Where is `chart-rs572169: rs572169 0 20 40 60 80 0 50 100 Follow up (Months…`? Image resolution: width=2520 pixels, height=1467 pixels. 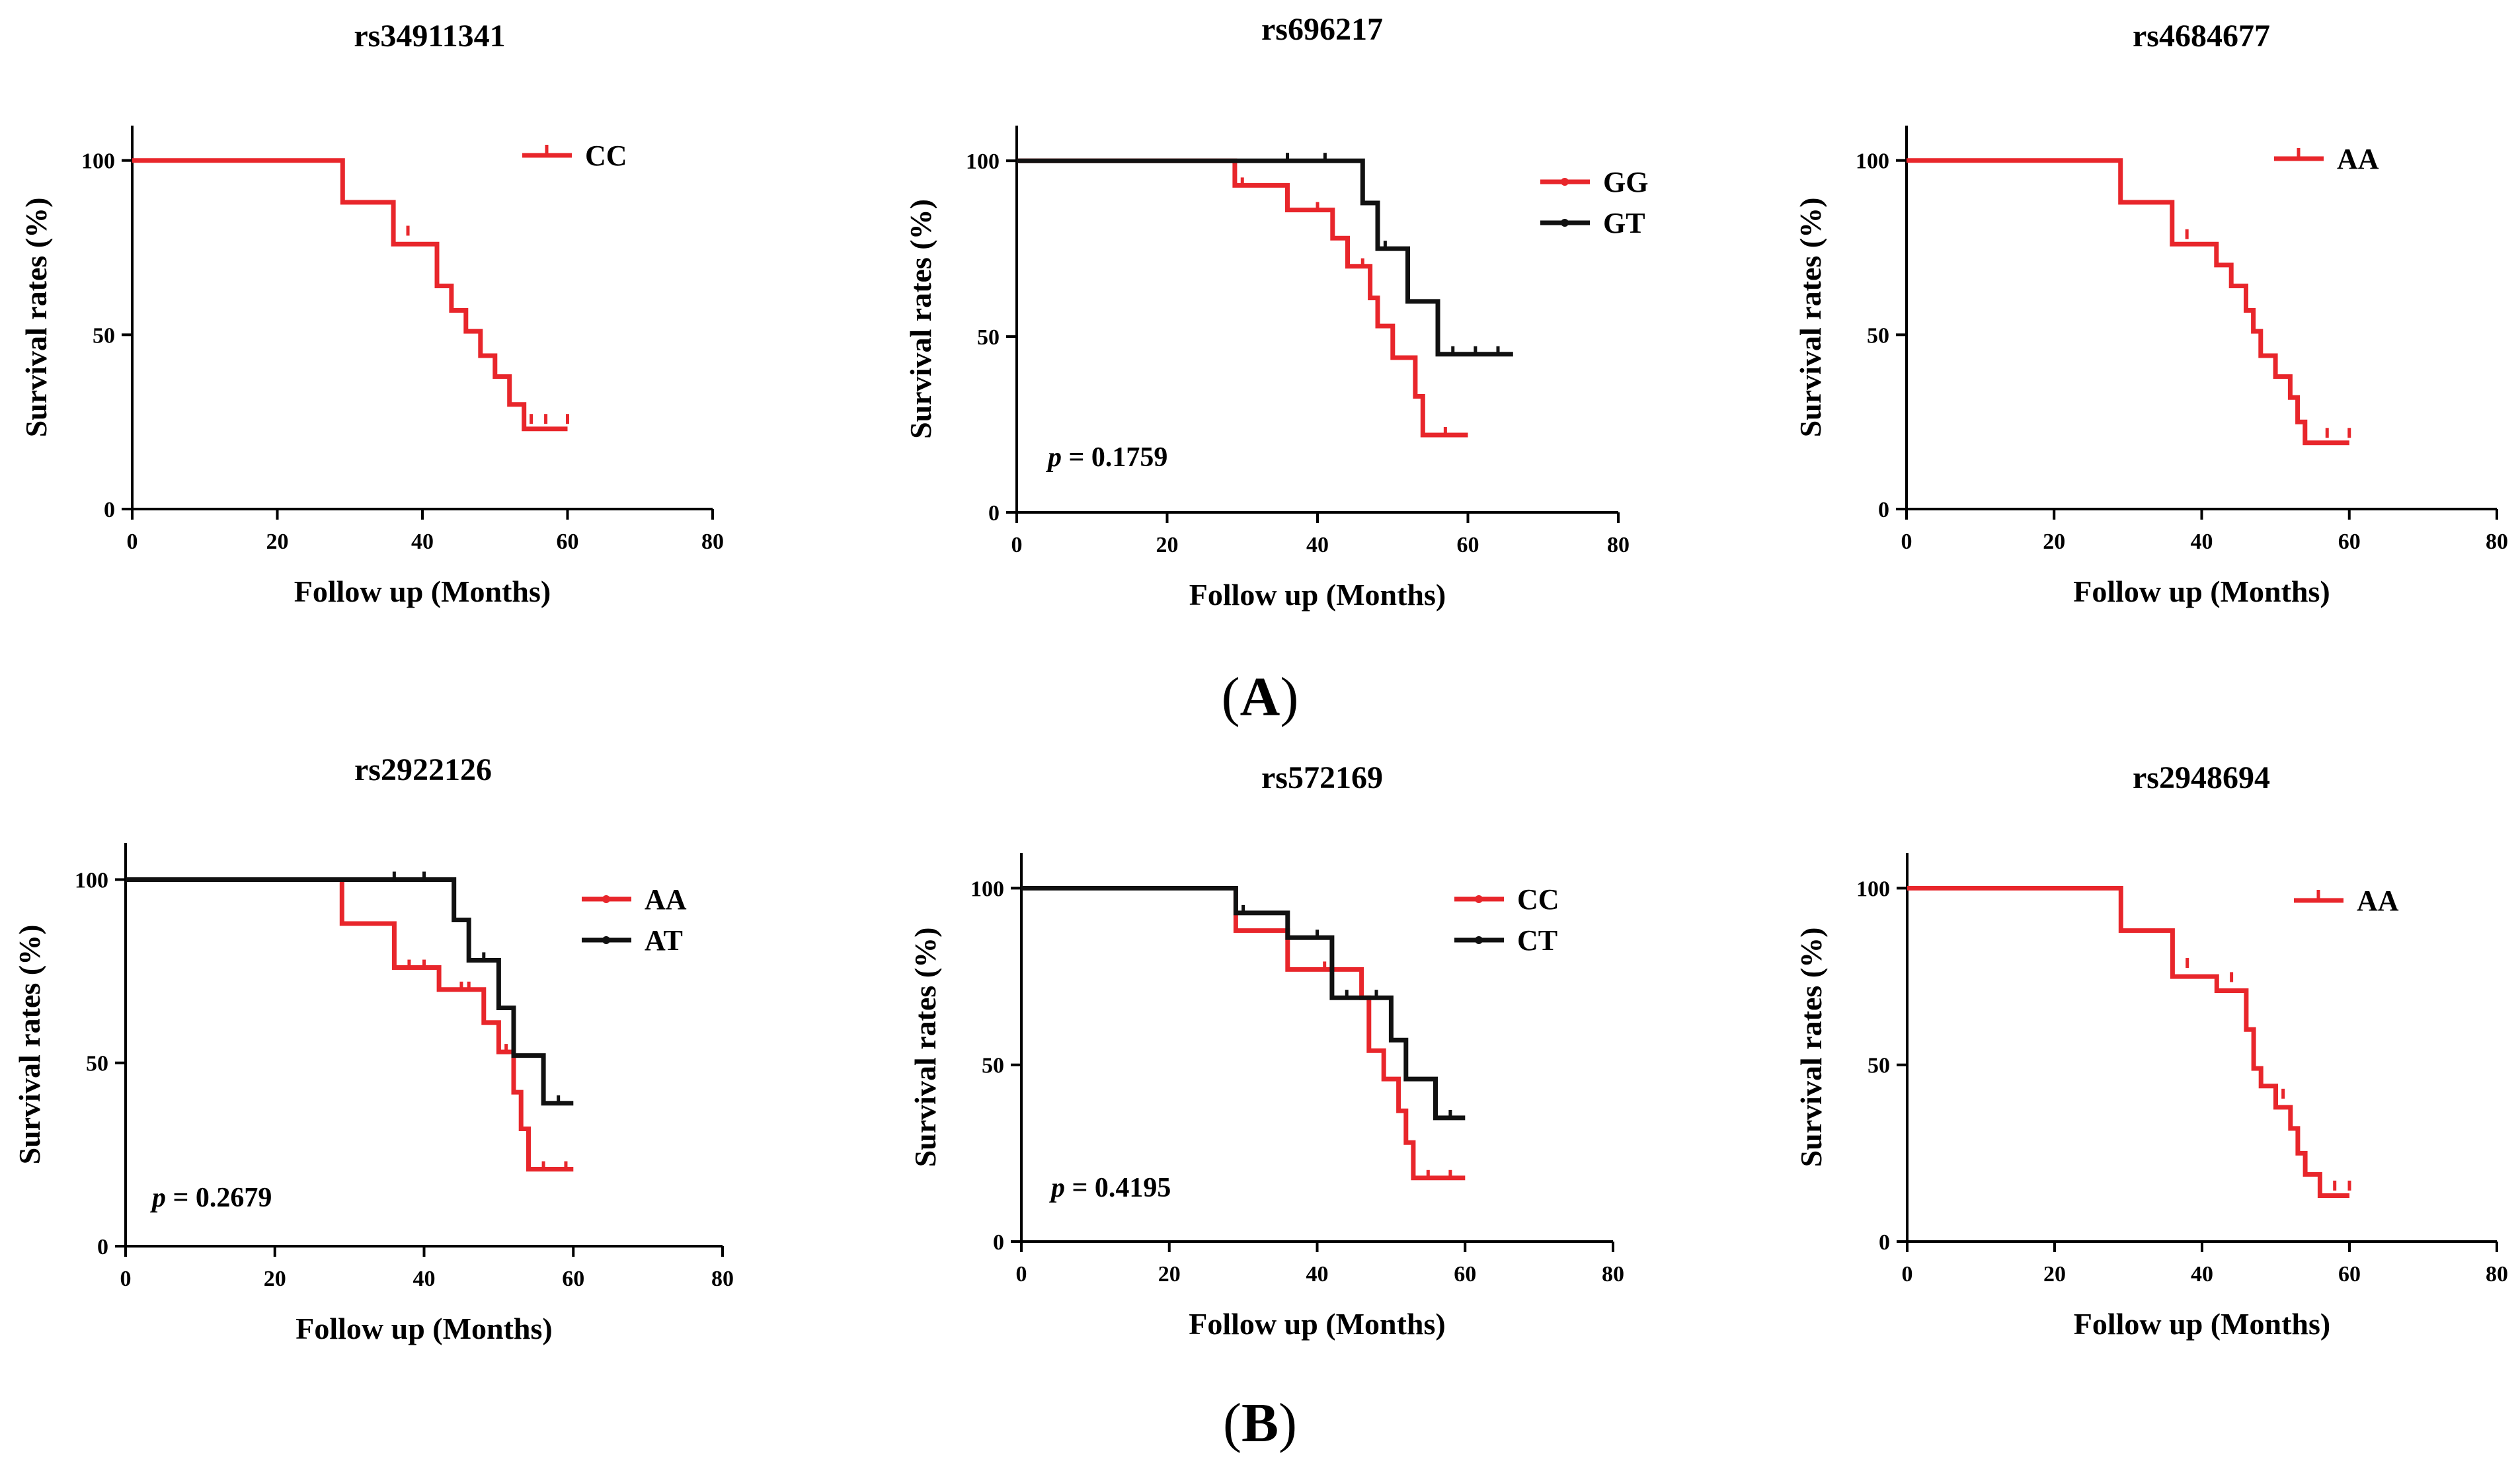
chart-rs572169: rs572169 0 20 40 60 80 0 50 100 Follow up (Months… is located at coordinates (1266, 1050).